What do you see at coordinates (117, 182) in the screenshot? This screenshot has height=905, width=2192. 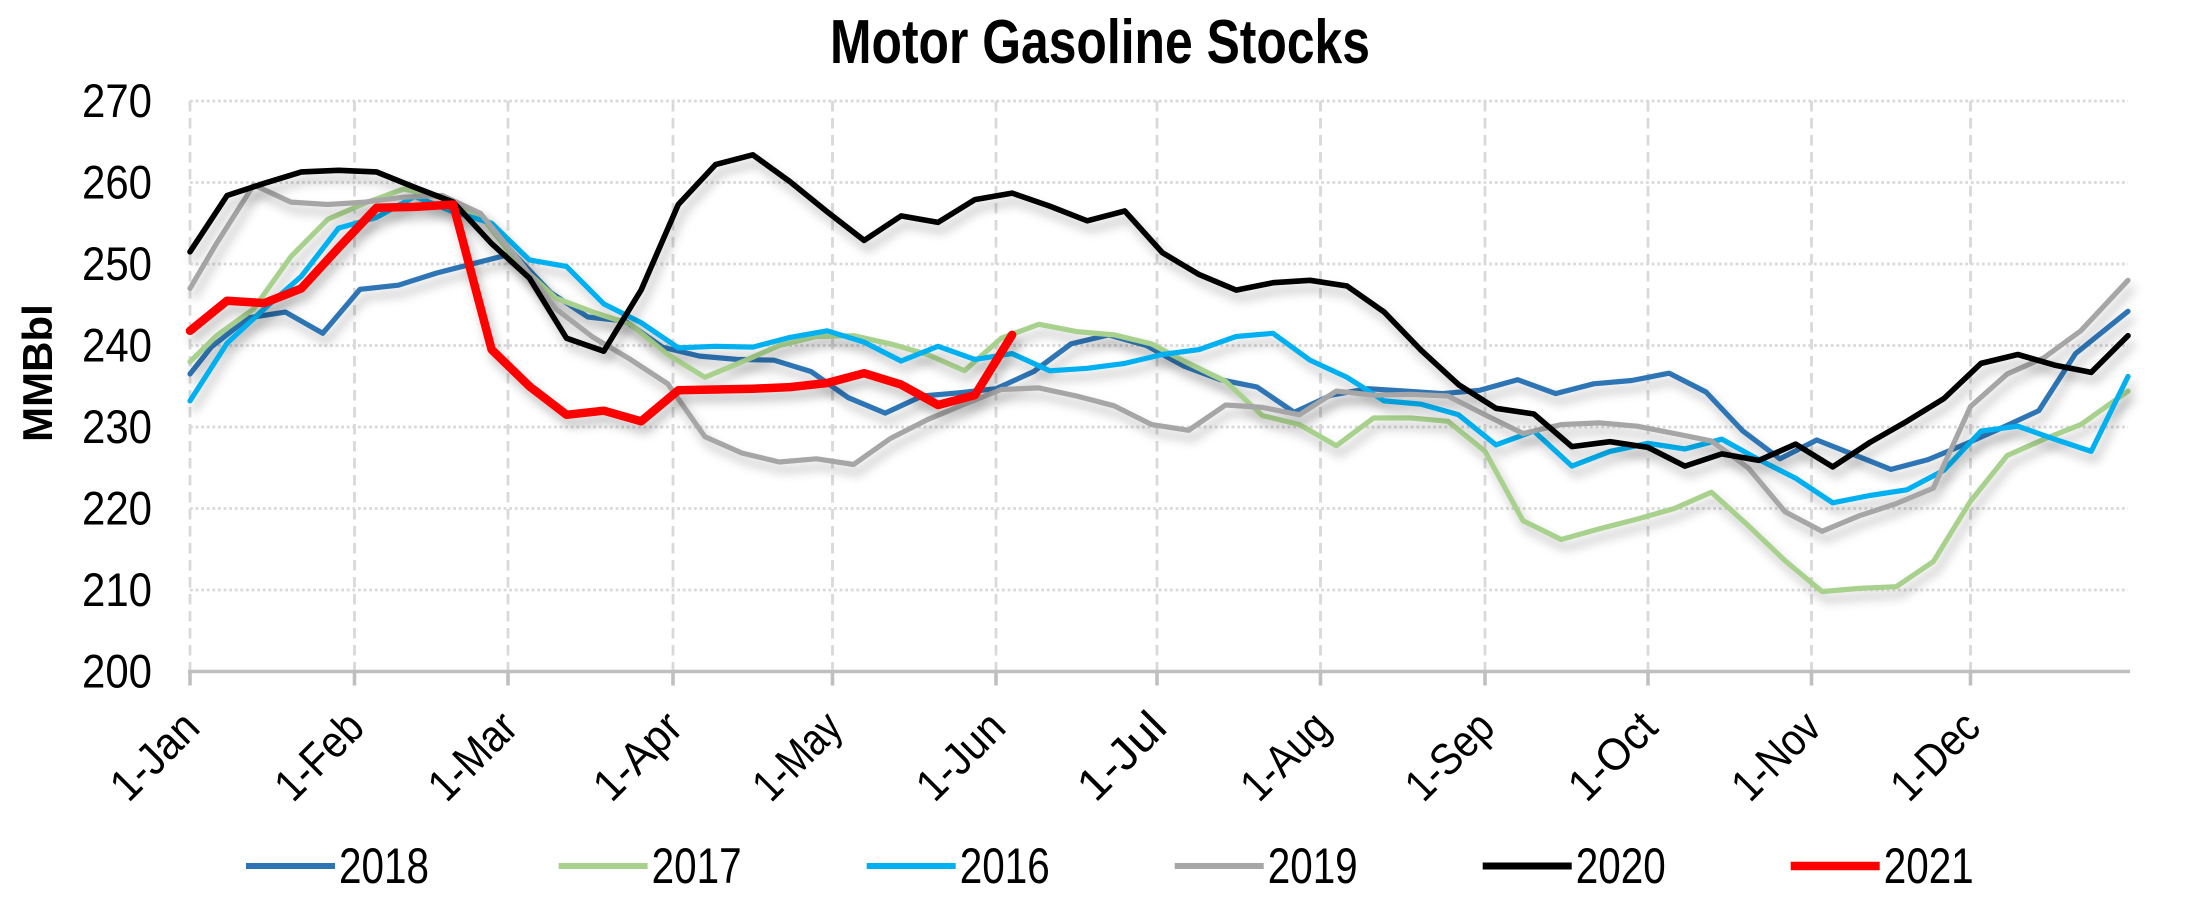 I see `svg-text: 260` at bounding box center [117, 182].